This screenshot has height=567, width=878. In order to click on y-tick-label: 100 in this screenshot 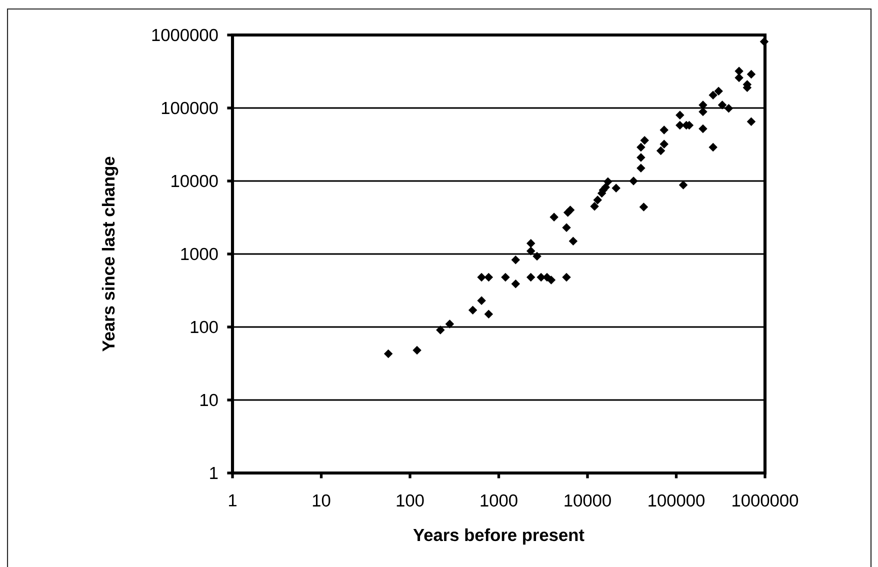, I will do `click(204, 327)`.